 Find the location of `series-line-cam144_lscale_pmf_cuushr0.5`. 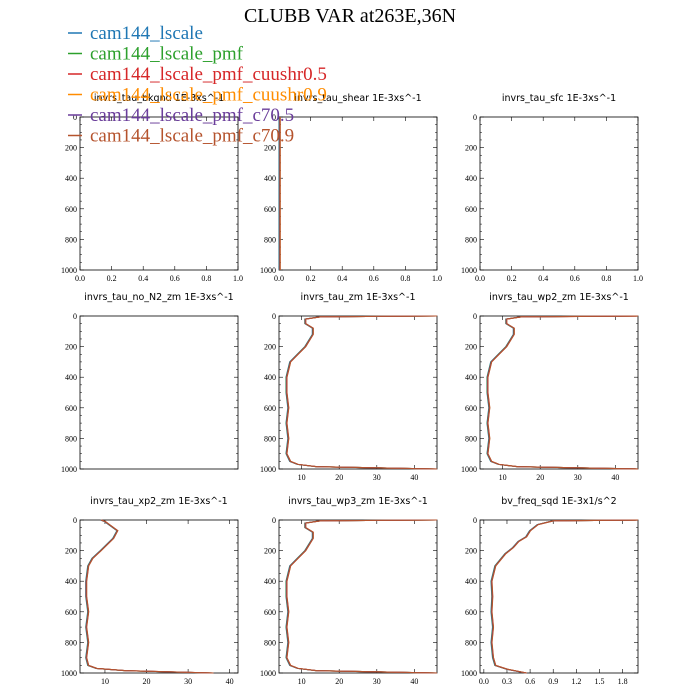

series-line-cam144_lscale_pmf_cuushr0.5 is located at coordinates (565, 596).